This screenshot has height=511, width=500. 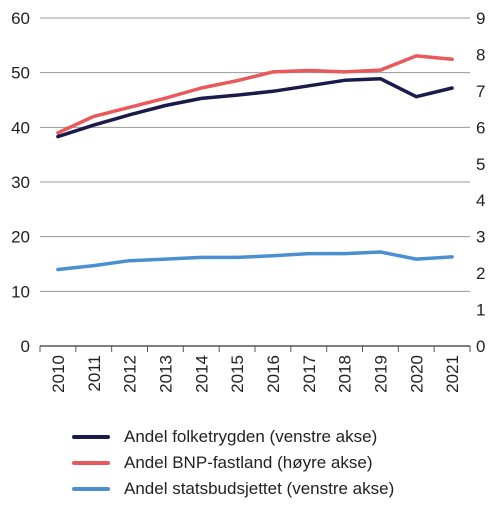 I want to click on x-tick-label: 2014, so click(x=201, y=374).